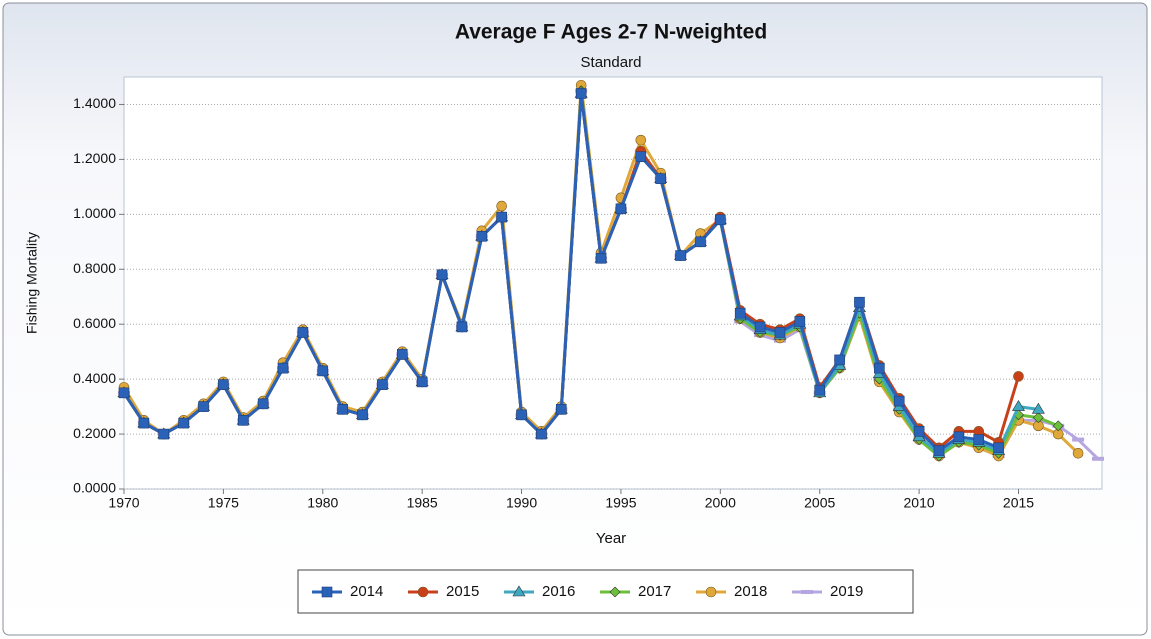 The width and height of the screenshot is (1151, 639). Describe the element at coordinates (720, 503) in the screenshot. I see `x-tick-label: 2000` at that location.